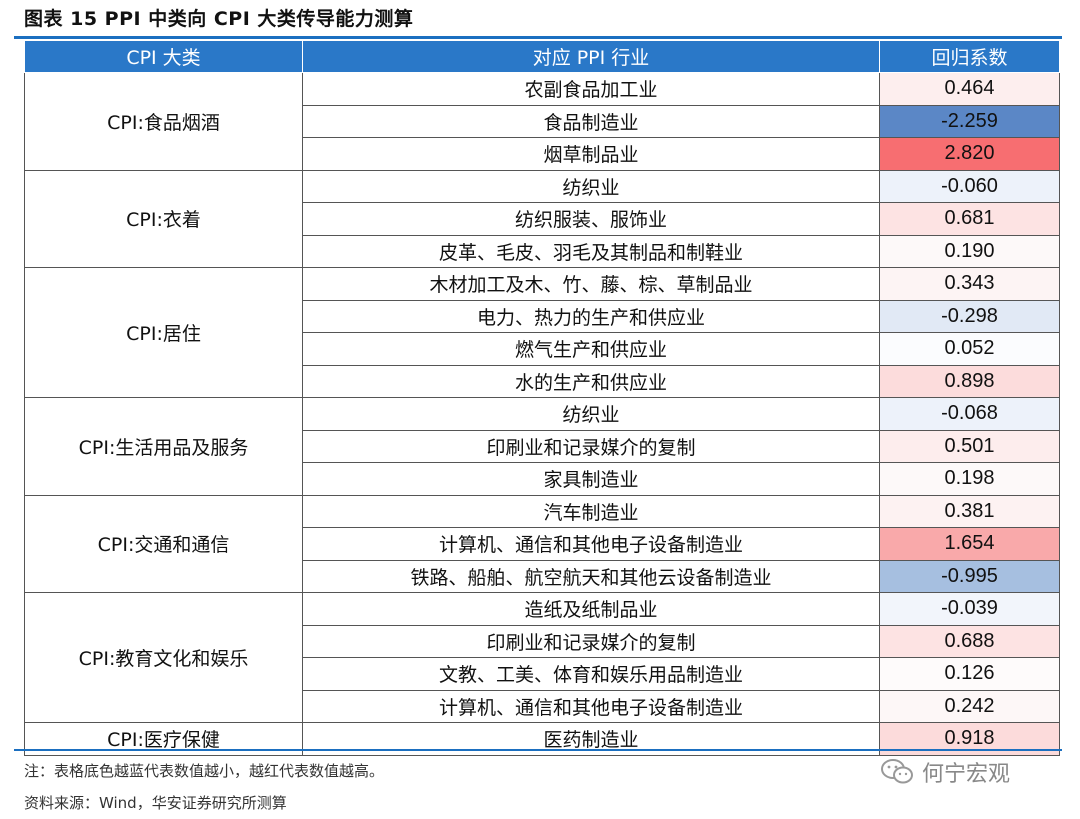 The height and width of the screenshot is (819, 1080). What do you see at coordinates (591, 121) in the screenshot?
I see `ppi-industry-cell: 食品制造业` at bounding box center [591, 121].